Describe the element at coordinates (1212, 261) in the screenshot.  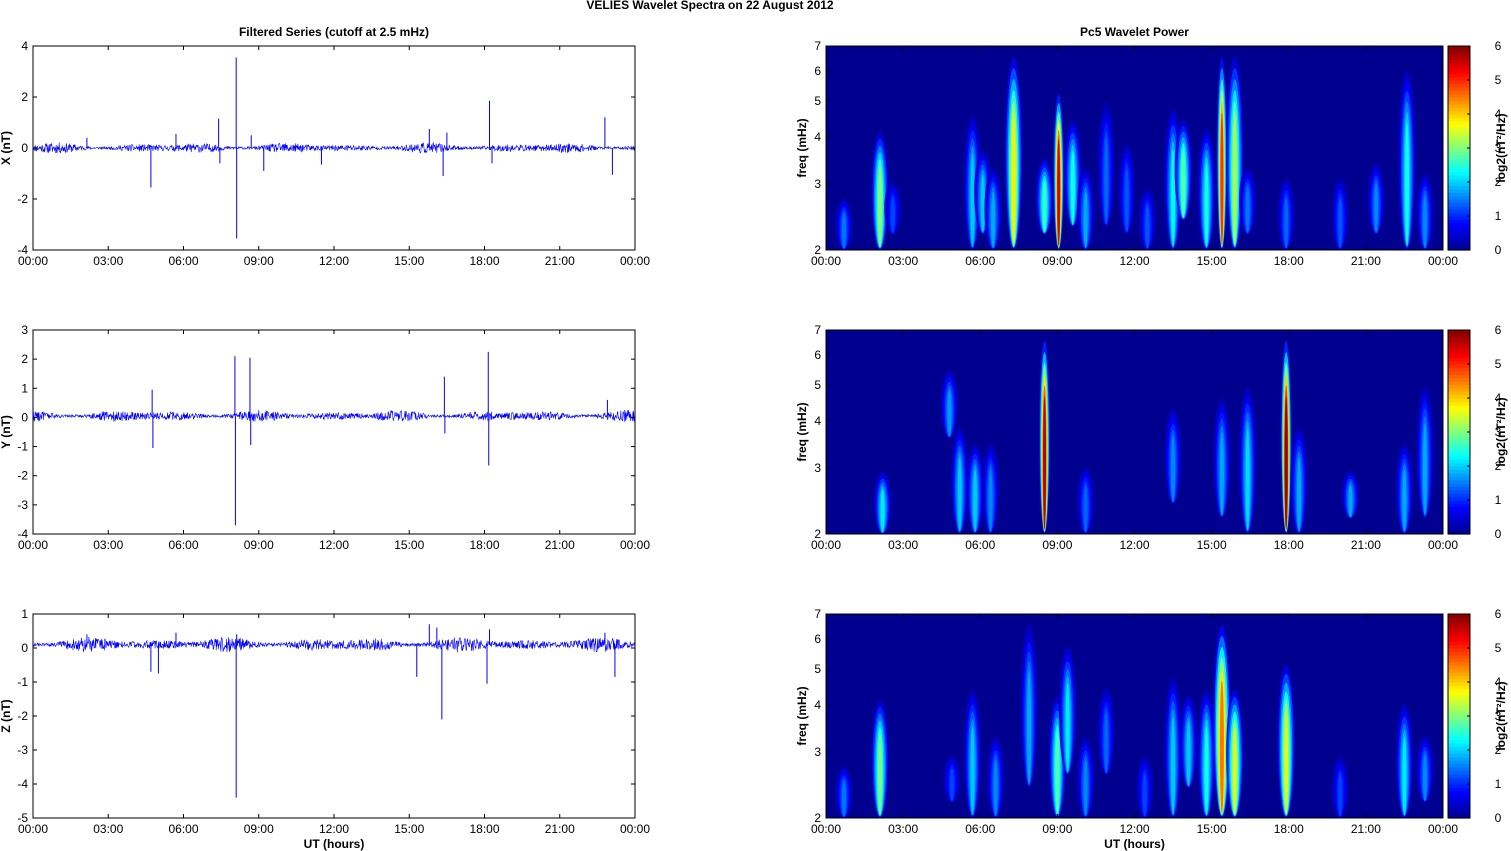
I see `right-x-xtick-label-5: 15:00` at that location.